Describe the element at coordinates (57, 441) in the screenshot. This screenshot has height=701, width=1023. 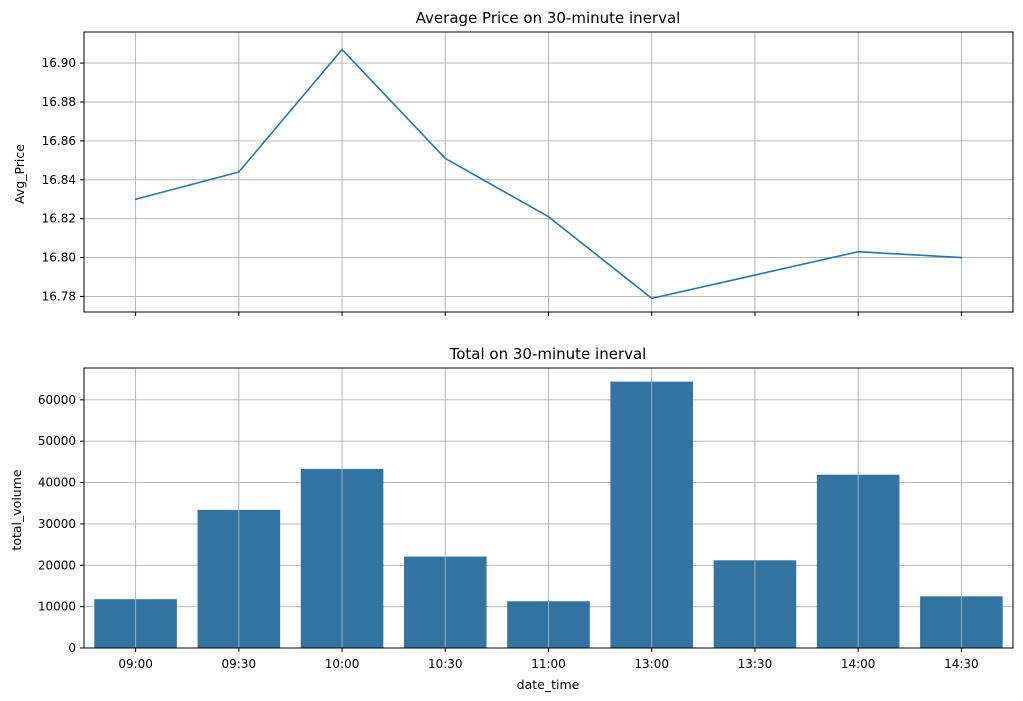
I see `y-tick-label-50000: 50000` at that location.